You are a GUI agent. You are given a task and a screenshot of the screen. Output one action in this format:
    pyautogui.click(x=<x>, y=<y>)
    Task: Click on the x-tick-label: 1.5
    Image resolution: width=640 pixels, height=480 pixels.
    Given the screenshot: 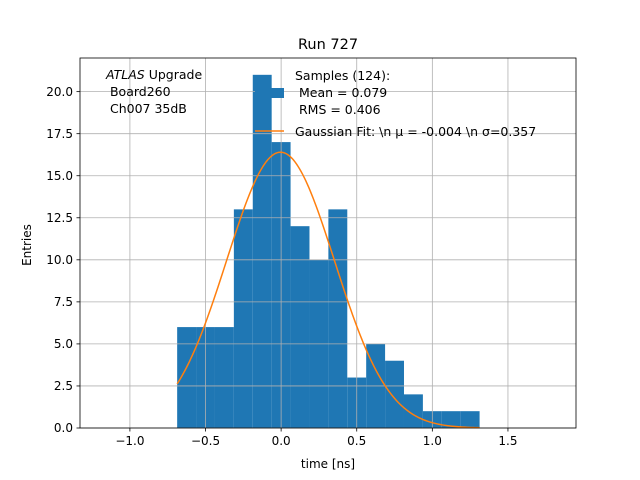 What is the action you would take?
    pyautogui.click(x=507, y=441)
    